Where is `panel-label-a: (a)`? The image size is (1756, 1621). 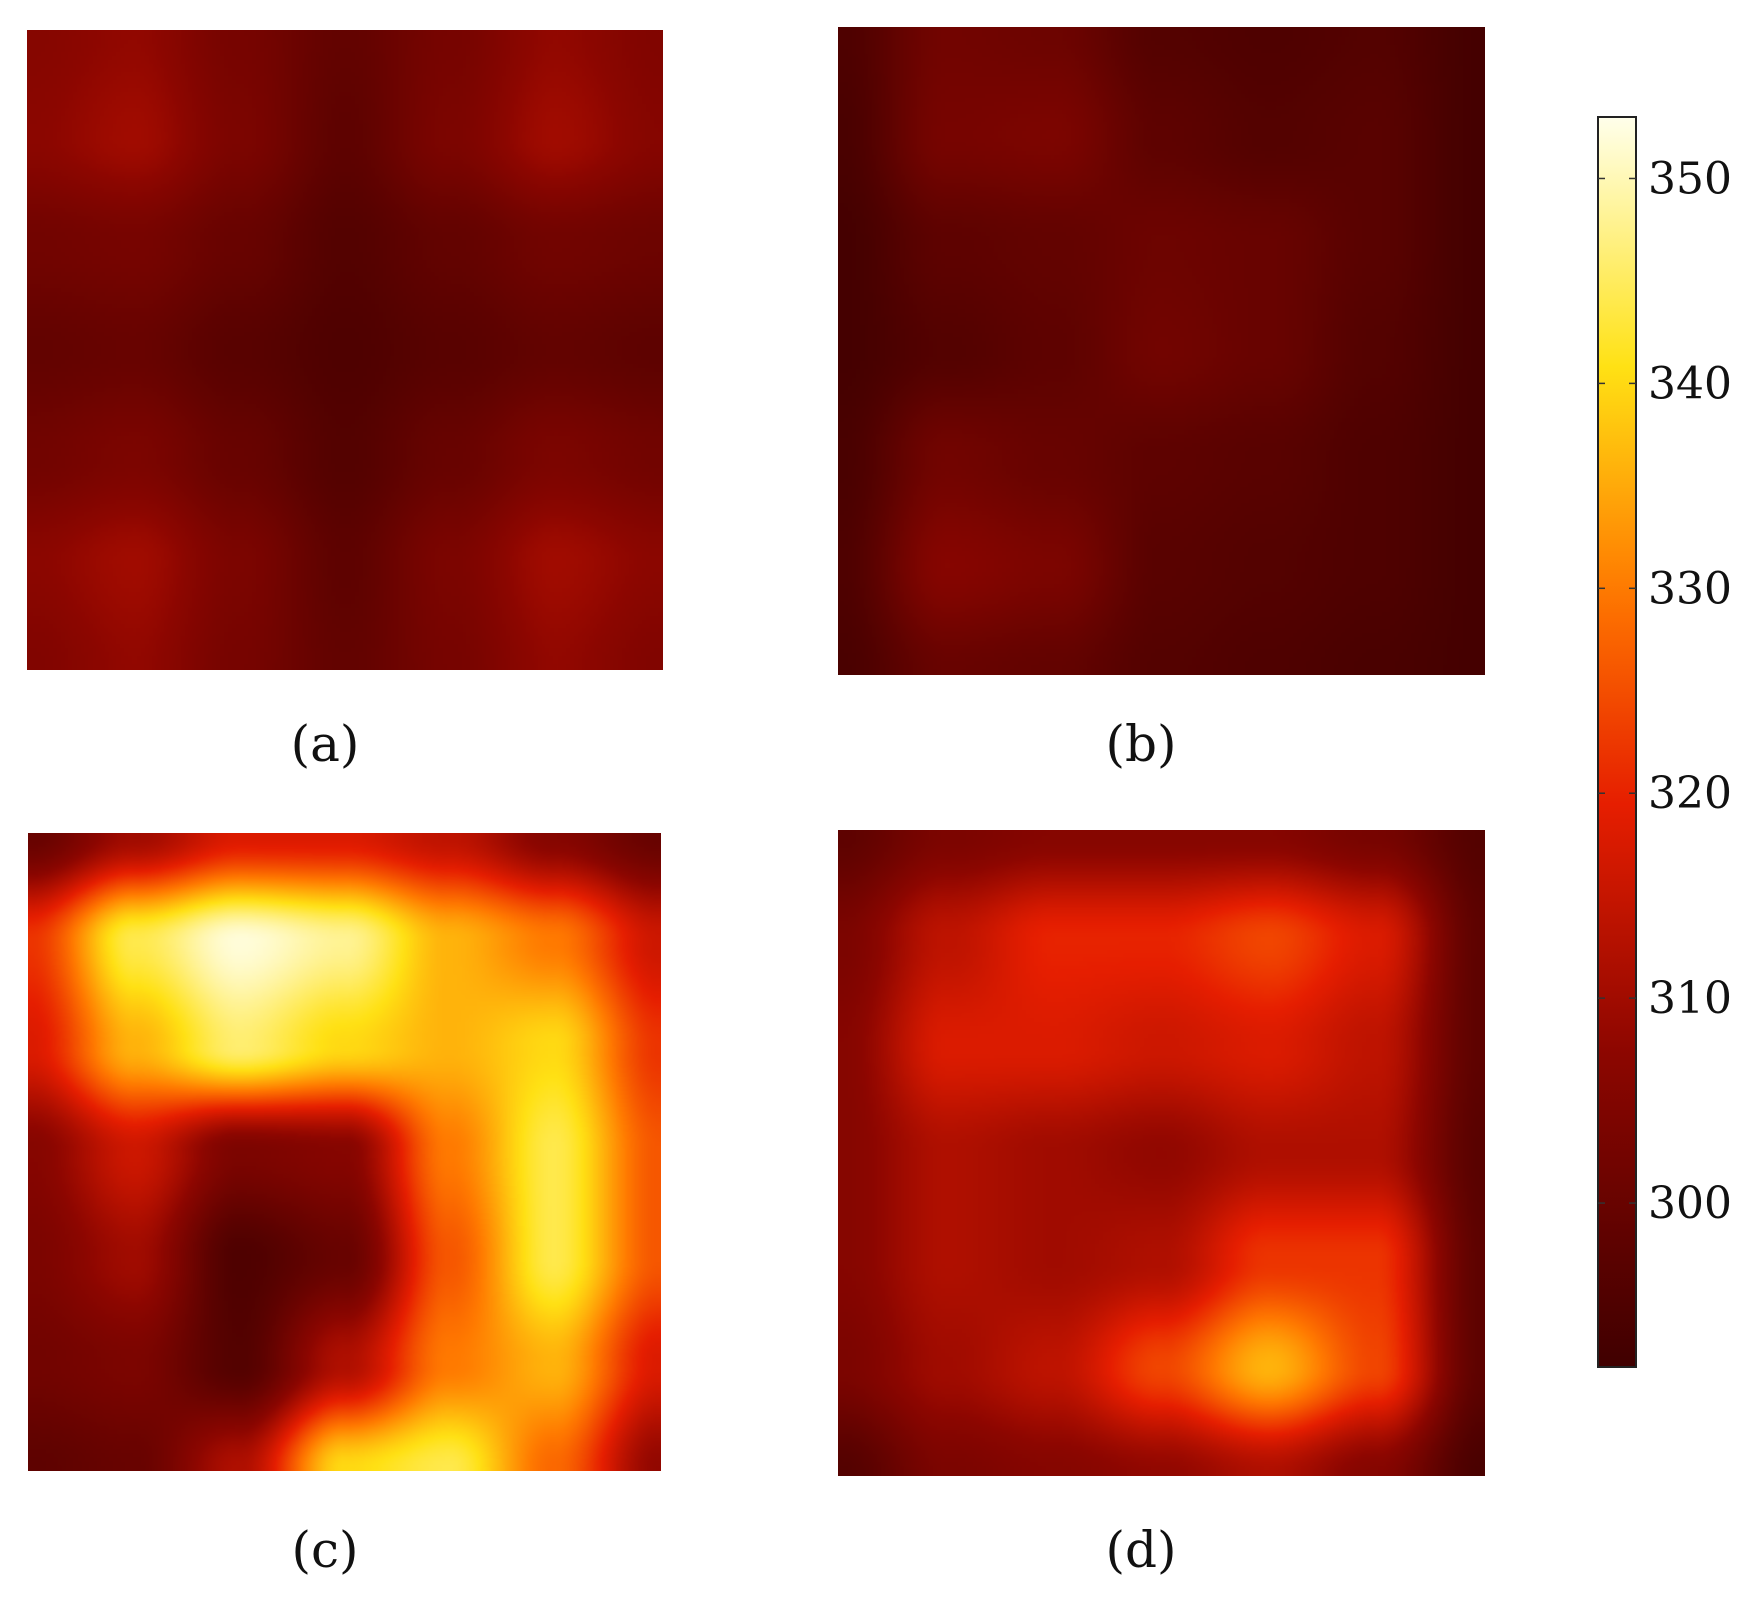 panel-label-a: (a) is located at coordinates (325, 744).